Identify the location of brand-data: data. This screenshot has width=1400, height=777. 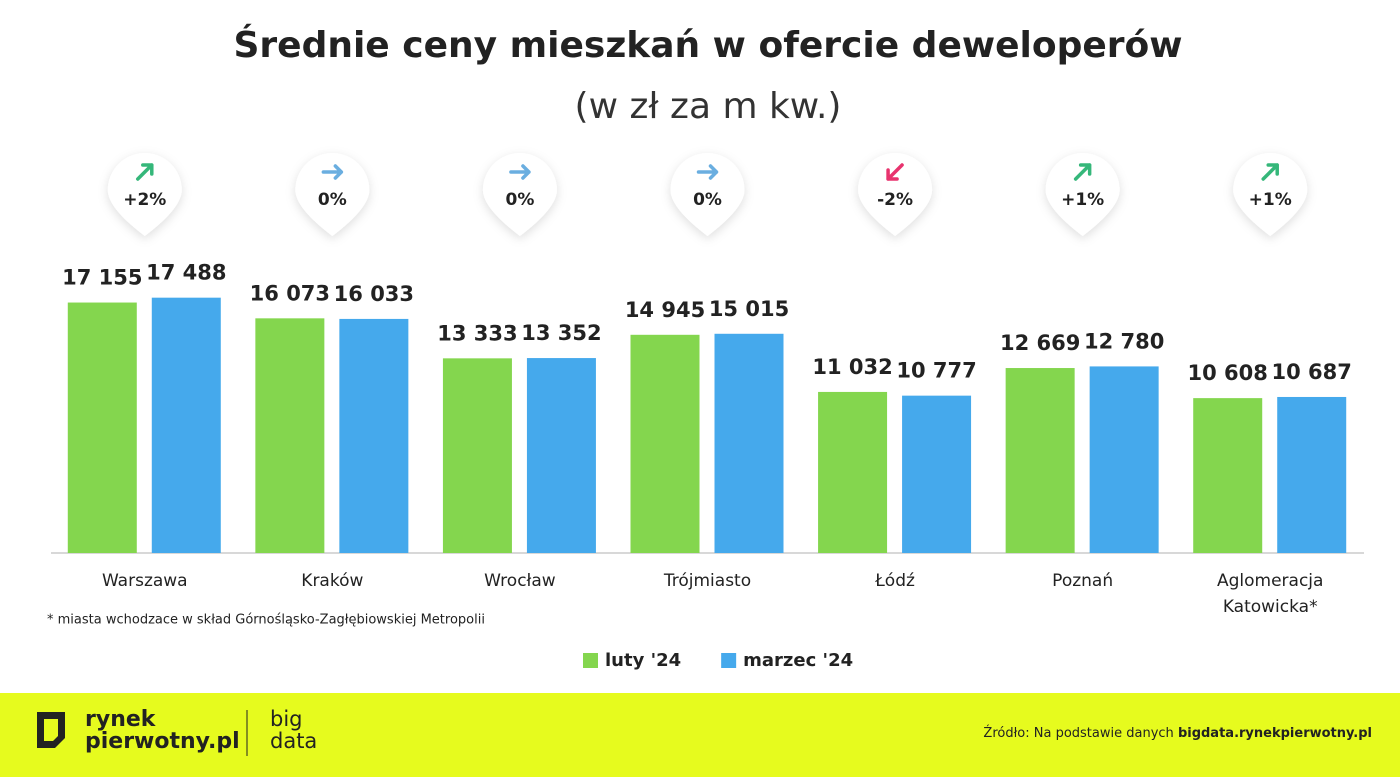
(293, 741).